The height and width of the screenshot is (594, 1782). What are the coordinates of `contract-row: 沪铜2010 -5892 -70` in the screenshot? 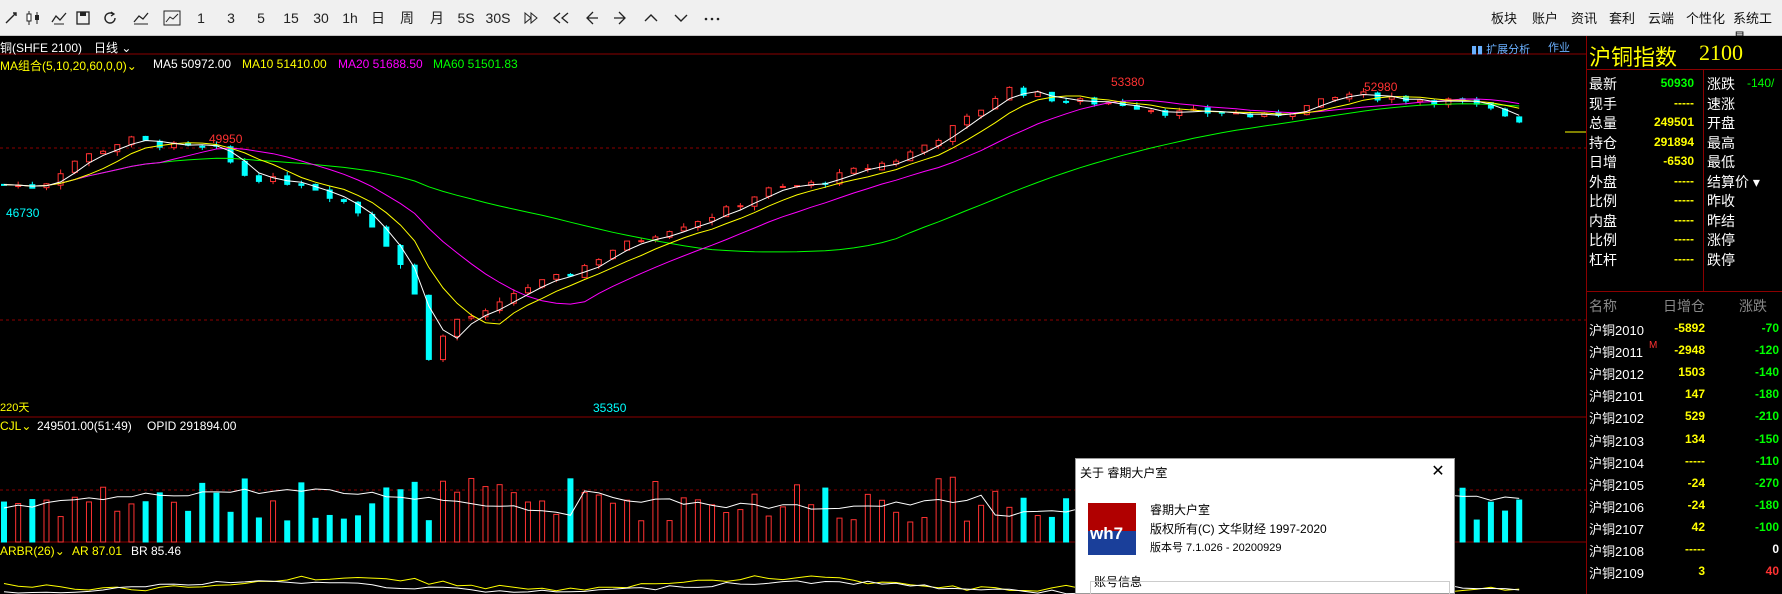 It's located at (1684, 329).